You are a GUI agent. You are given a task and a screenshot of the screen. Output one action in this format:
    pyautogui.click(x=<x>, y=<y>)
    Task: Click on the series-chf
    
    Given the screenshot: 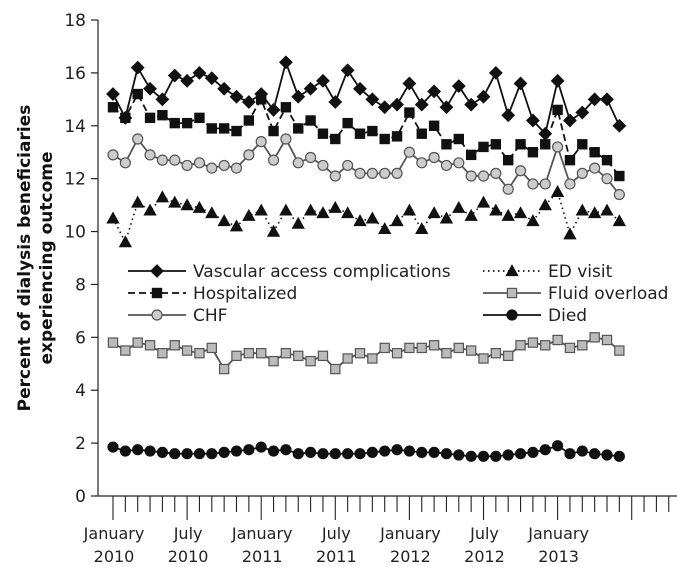 What is the action you would take?
    pyautogui.click(x=366, y=167)
    